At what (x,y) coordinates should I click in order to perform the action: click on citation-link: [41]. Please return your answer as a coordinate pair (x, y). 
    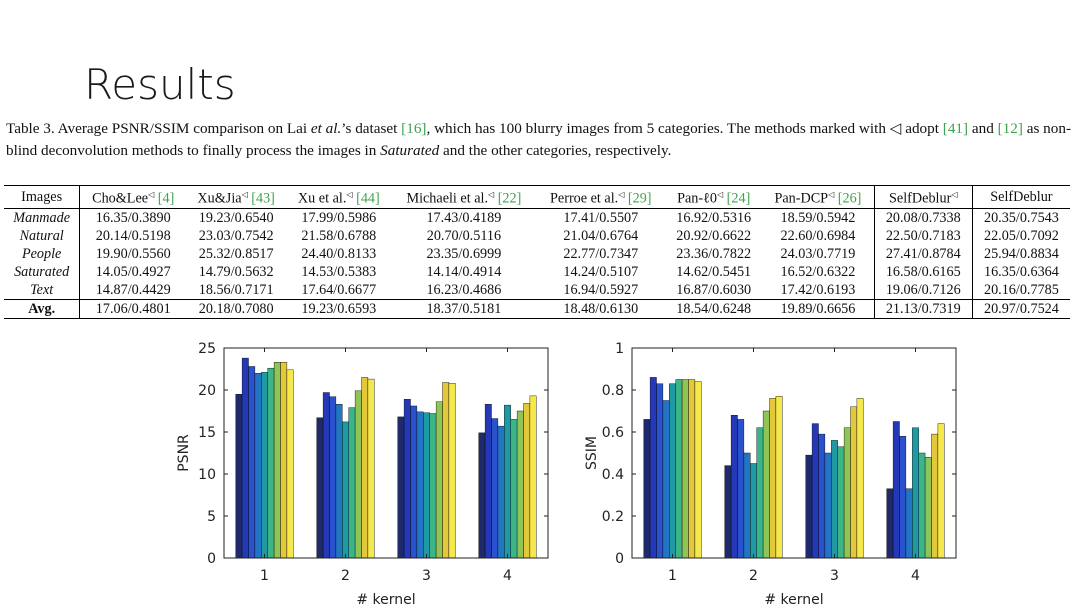
    Looking at the image, I should click on (955, 128).